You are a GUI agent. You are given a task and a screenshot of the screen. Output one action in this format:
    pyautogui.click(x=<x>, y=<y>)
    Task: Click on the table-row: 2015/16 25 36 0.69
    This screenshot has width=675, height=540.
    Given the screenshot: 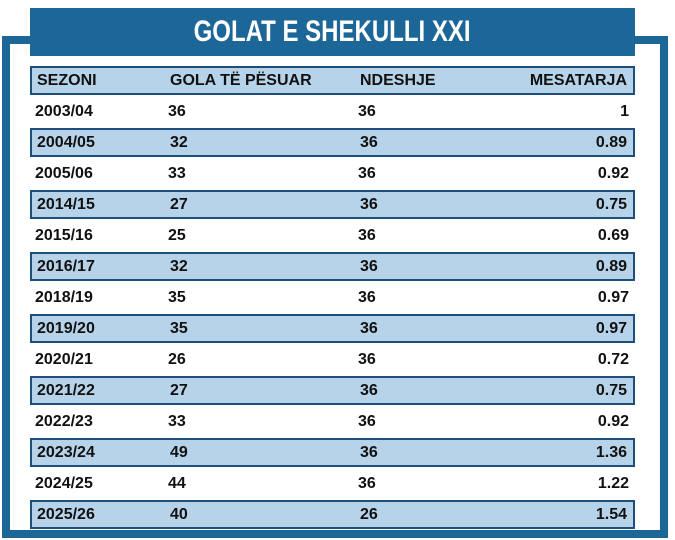 What is the action you would take?
    pyautogui.click(x=332, y=235)
    